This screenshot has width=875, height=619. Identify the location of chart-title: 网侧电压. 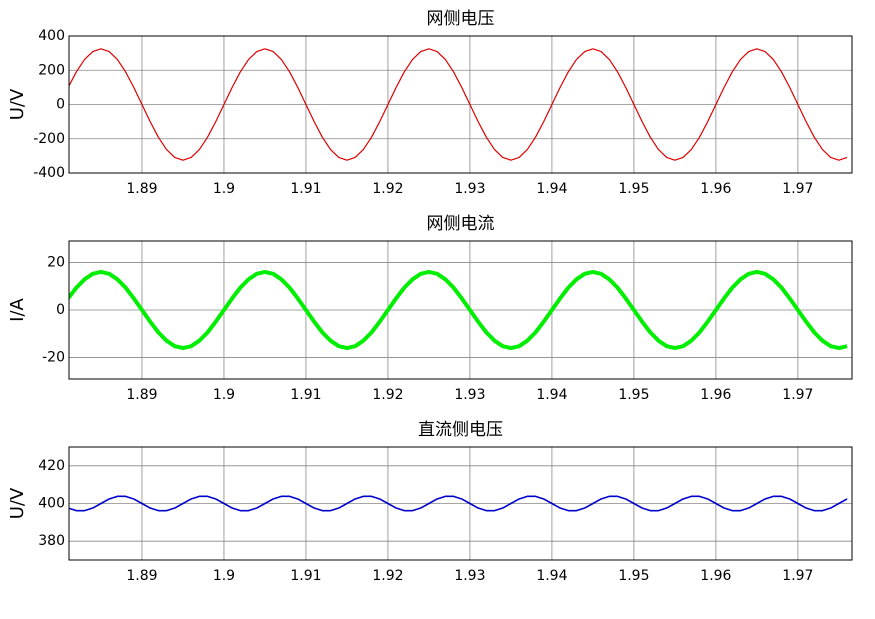
(461, 19).